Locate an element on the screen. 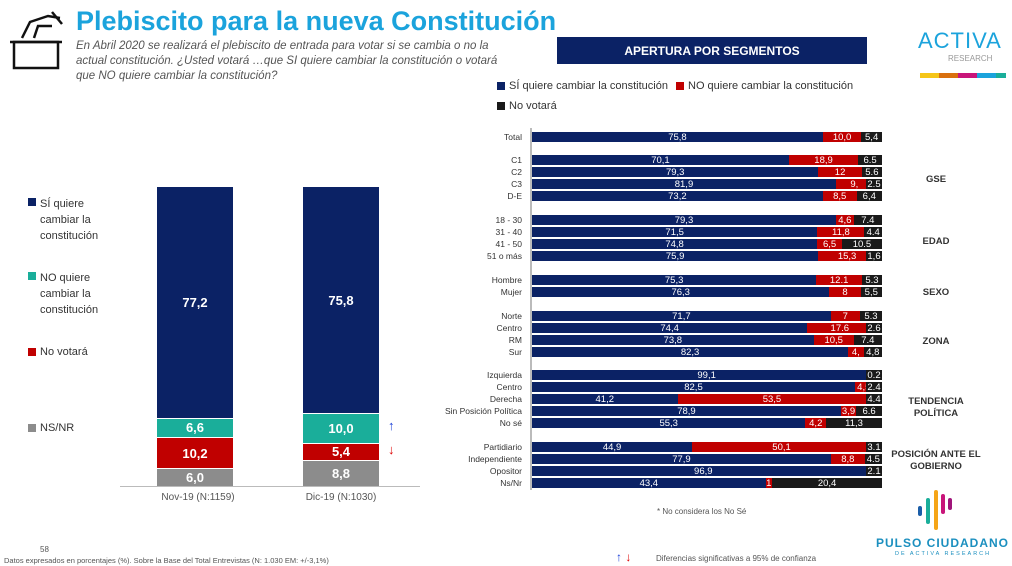 The width and height of the screenshot is (1012, 566). bar-no: 12.1 is located at coordinates (839, 280).